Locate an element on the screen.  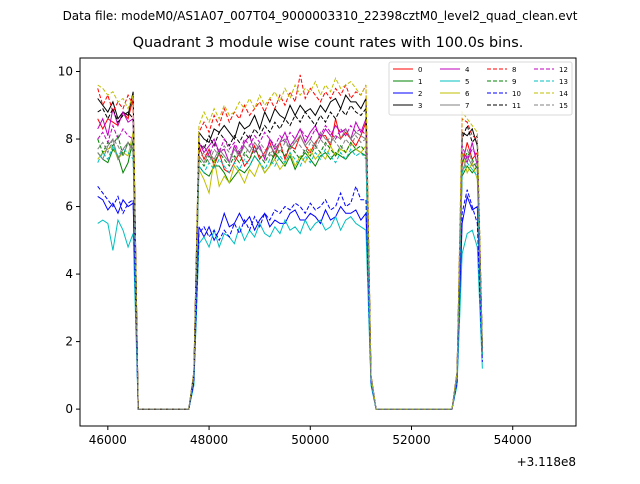
legend-label: 0 is located at coordinates (420, 70).